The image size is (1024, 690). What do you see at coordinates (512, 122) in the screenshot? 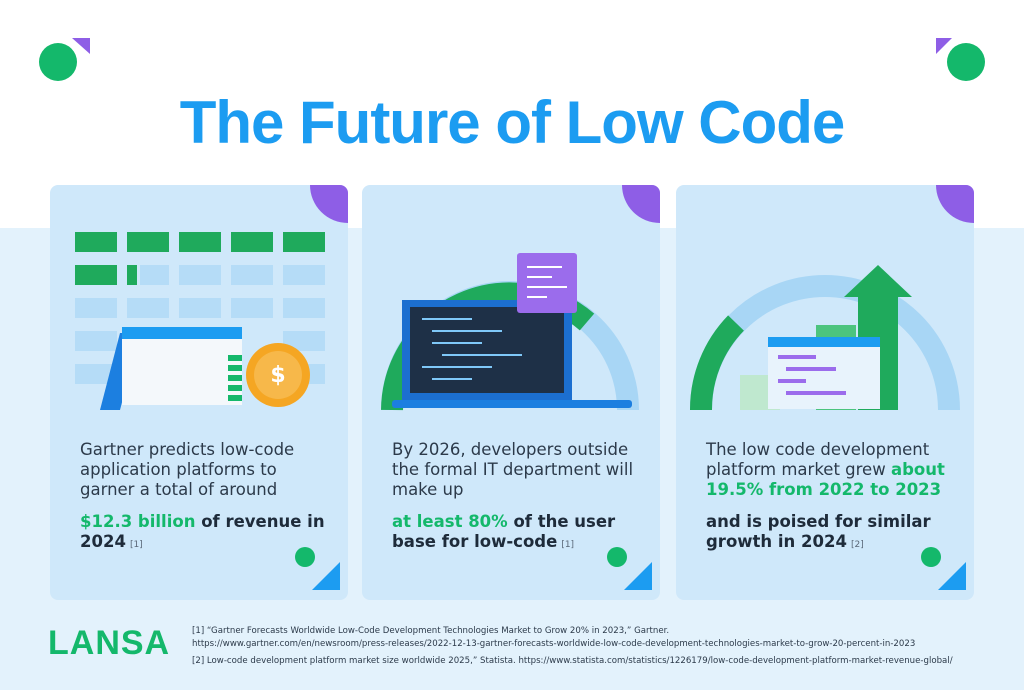
I see `title: The Future of Low Code` at bounding box center [512, 122].